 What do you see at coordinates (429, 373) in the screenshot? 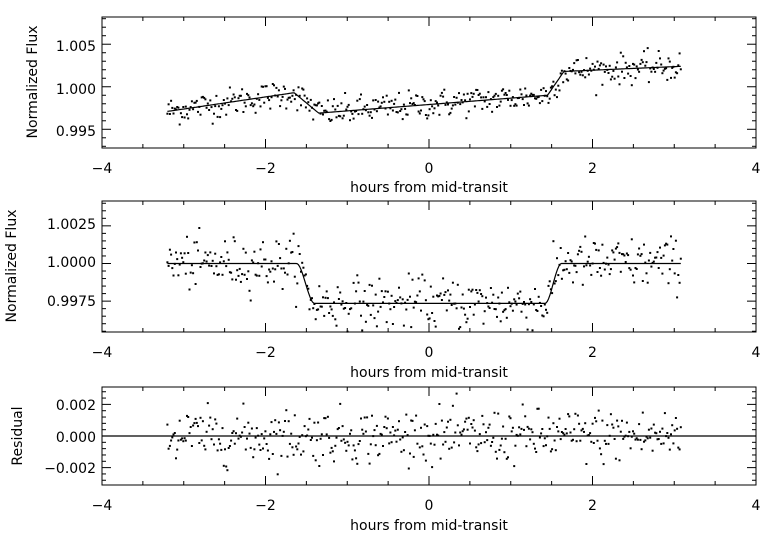
I see `x-axis-title: hours from mid-transit` at bounding box center [429, 373].